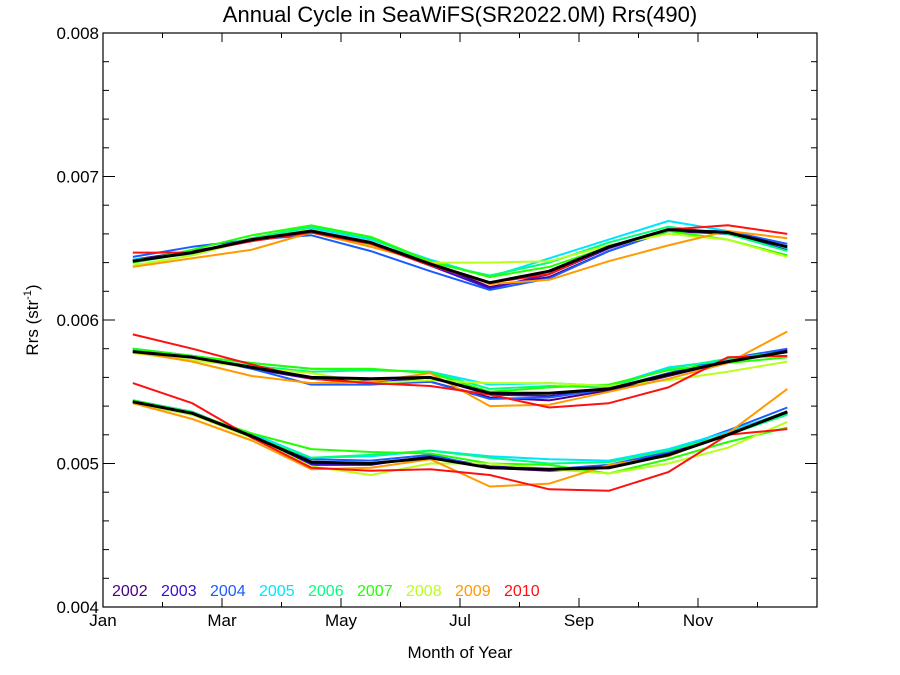  I want to click on legend-item-2005: 2005, so click(277, 591).